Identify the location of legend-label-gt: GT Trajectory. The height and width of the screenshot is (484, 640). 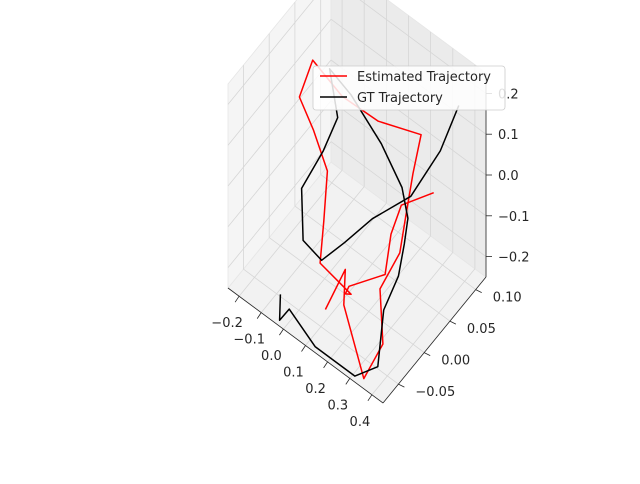
(400, 98).